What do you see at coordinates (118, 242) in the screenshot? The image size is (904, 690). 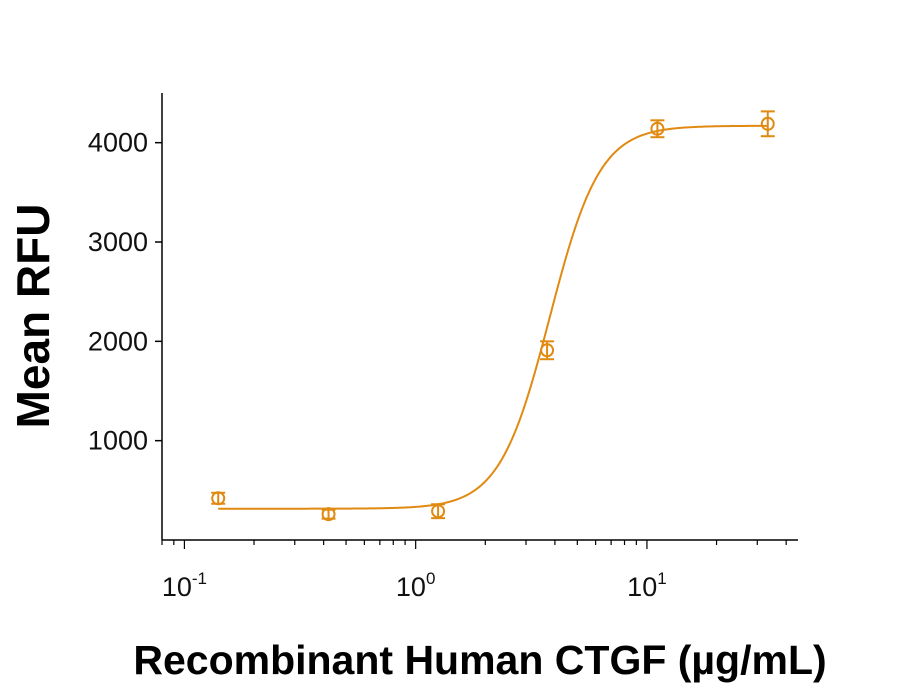 I see `y-tick-label: 3000` at bounding box center [118, 242].